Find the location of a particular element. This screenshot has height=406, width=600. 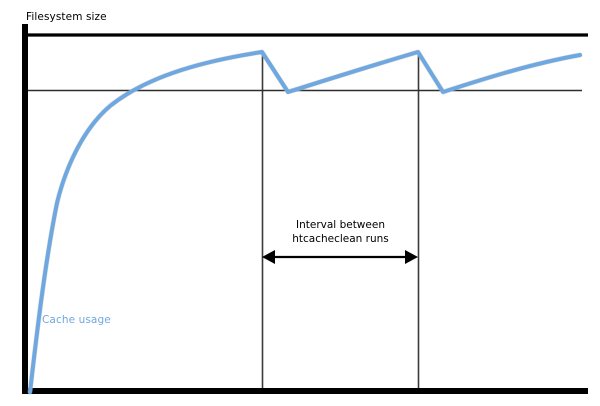

filesystem-size-label: Filesystem size is located at coordinates (66, 17).